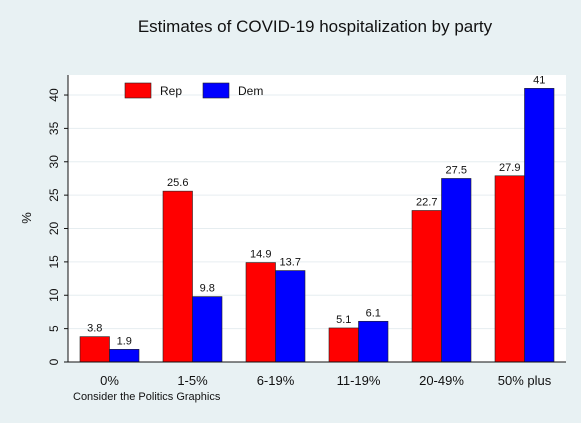  I want to click on data-label: 14.9, so click(260, 255).